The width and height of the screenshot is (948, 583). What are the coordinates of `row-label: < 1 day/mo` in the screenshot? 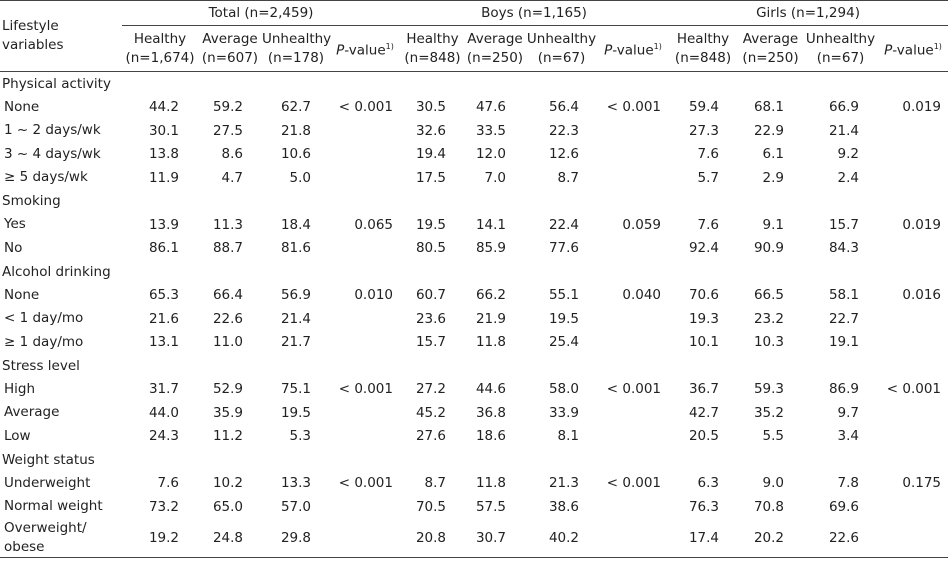 It's located at (44, 318).